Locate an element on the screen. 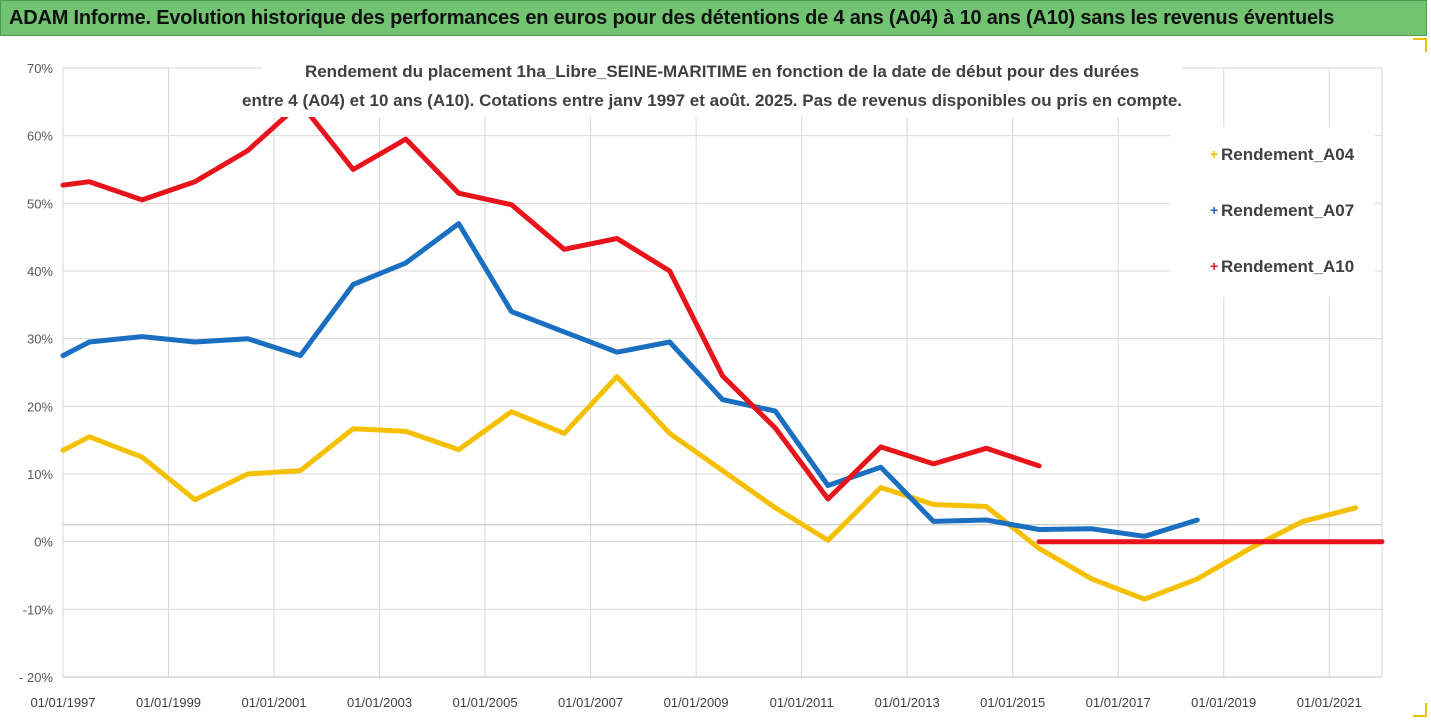 Image resolution: width=1431 pixels, height=726 pixels. x-tick-label: 01/01/2001 is located at coordinates (274, 702).